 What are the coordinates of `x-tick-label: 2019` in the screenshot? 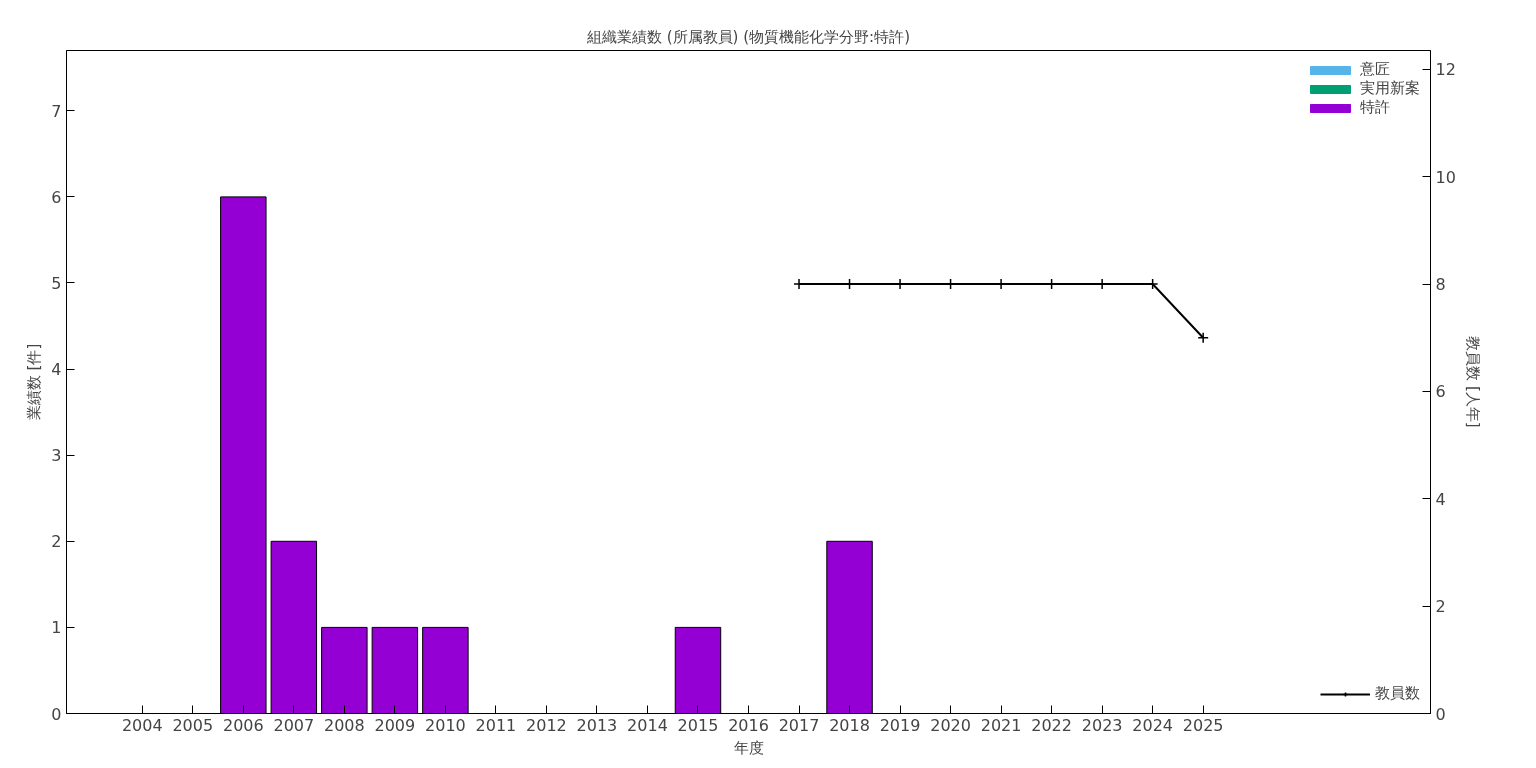 It's located at (900, 725).